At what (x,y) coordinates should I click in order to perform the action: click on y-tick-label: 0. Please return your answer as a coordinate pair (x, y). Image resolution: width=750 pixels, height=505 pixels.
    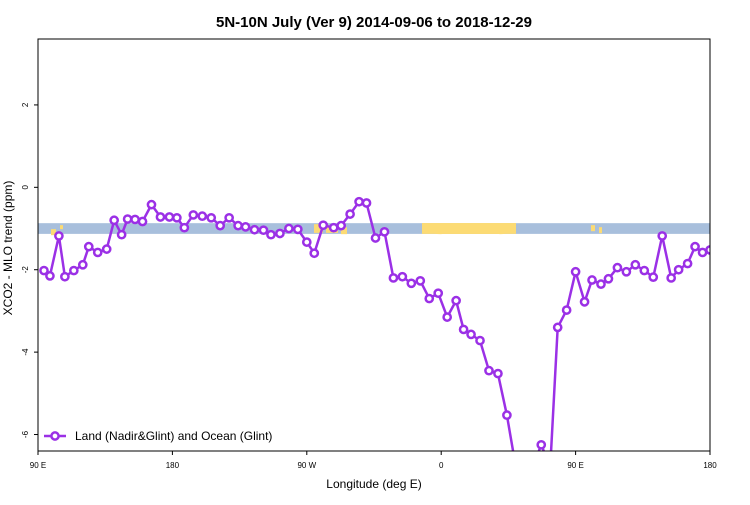
    Looking at the image, I should click on (25, 187).